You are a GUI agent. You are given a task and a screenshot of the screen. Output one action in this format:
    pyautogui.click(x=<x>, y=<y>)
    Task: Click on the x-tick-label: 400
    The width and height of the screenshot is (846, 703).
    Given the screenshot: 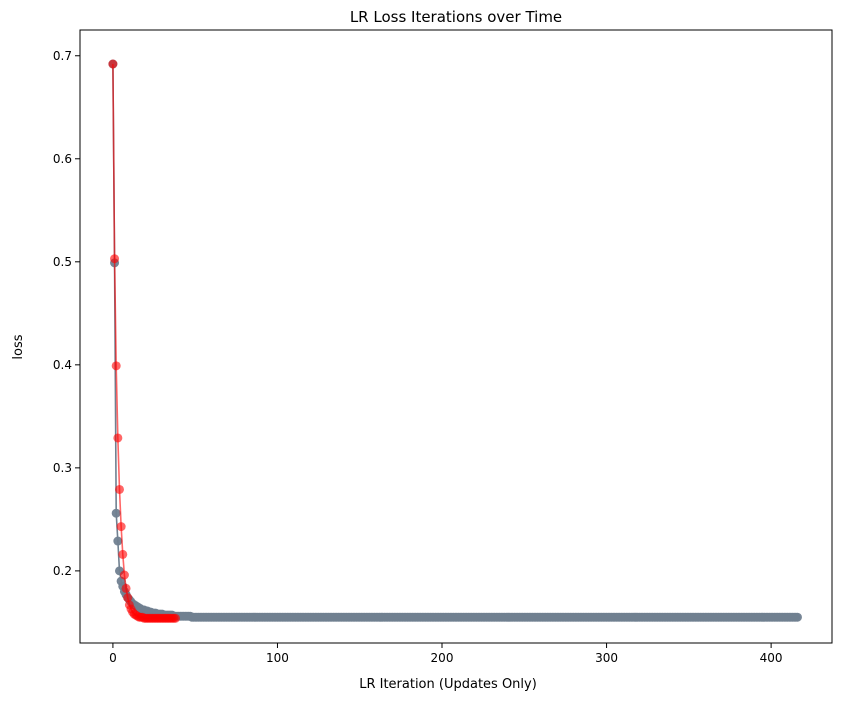 What is the action you would take?
    pyautogui.click(x=771, y=658)
    